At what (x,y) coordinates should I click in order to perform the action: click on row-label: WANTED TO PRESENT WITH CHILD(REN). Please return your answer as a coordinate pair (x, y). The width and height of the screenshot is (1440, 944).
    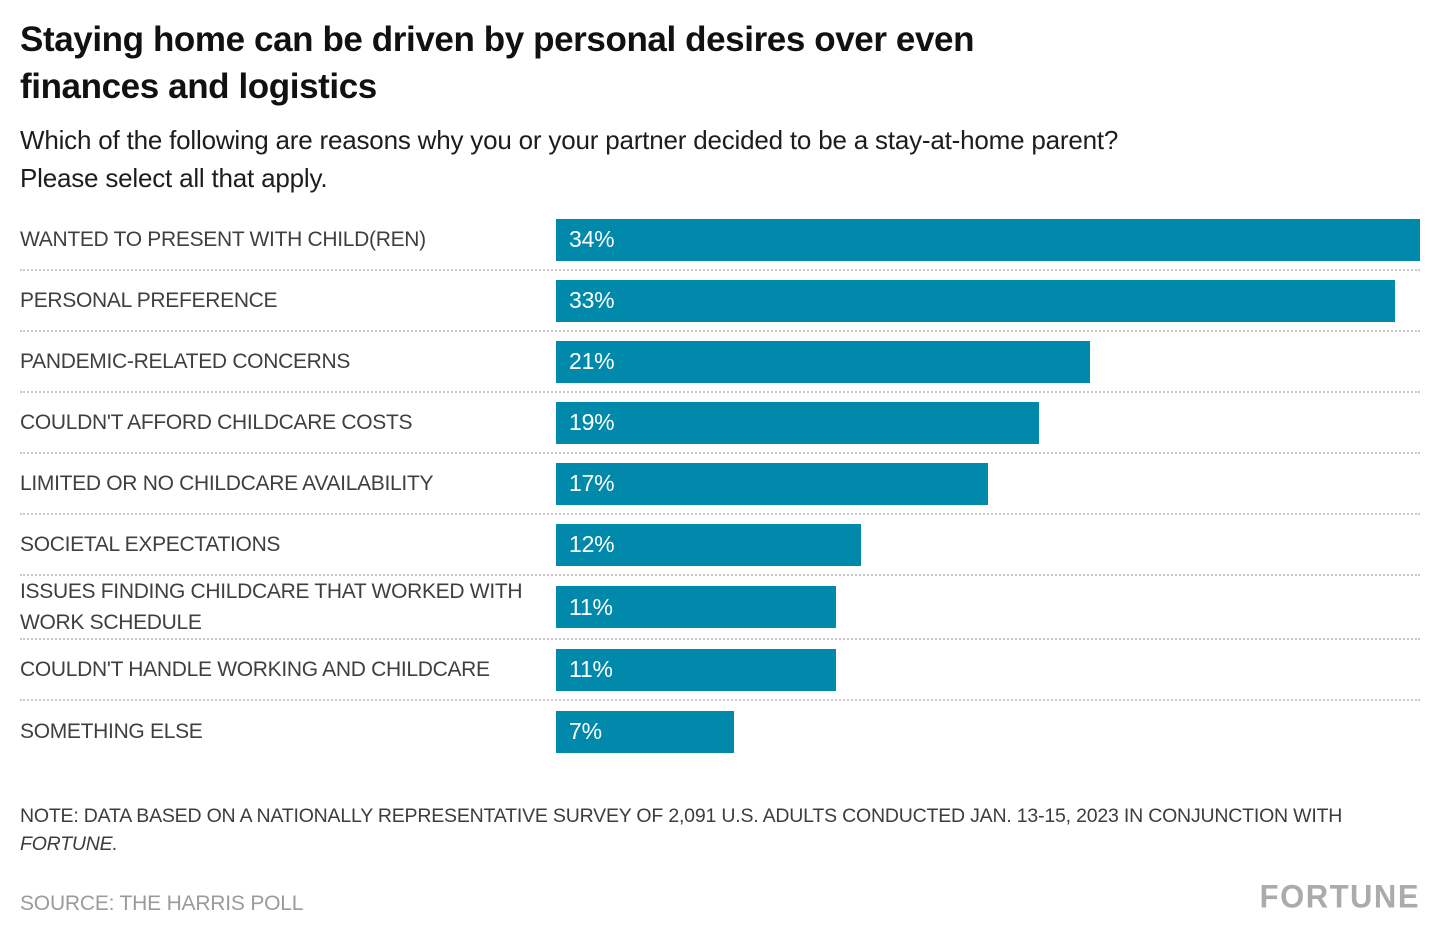
    Looking at the image, I should click on (223, 239).